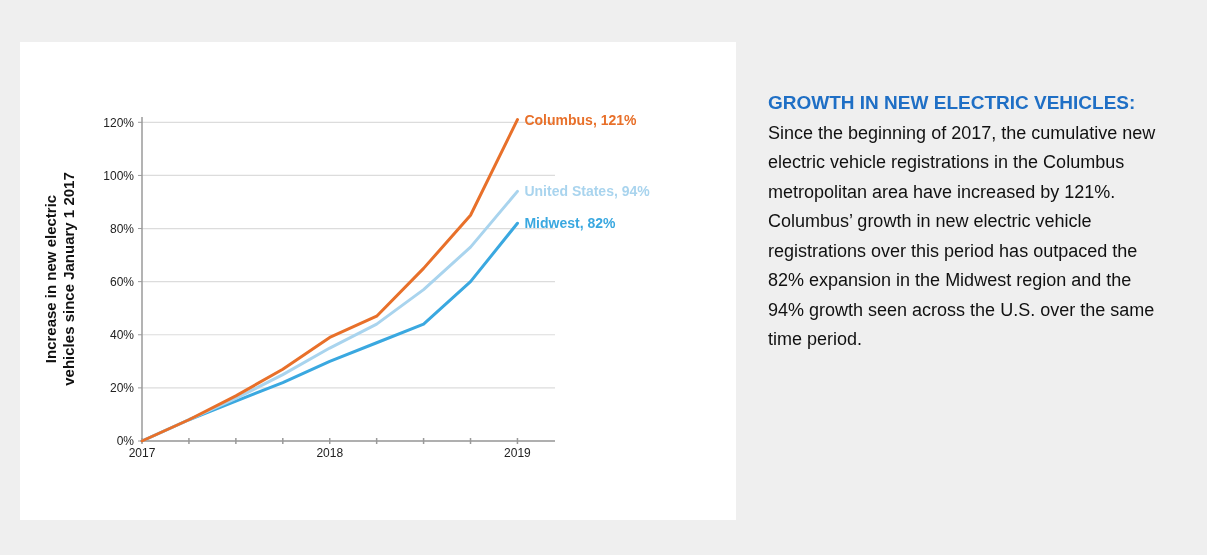  Describe the element at coordinates (122, 281) in the screenshot. I see `y-tick-label: 60%` at that location.